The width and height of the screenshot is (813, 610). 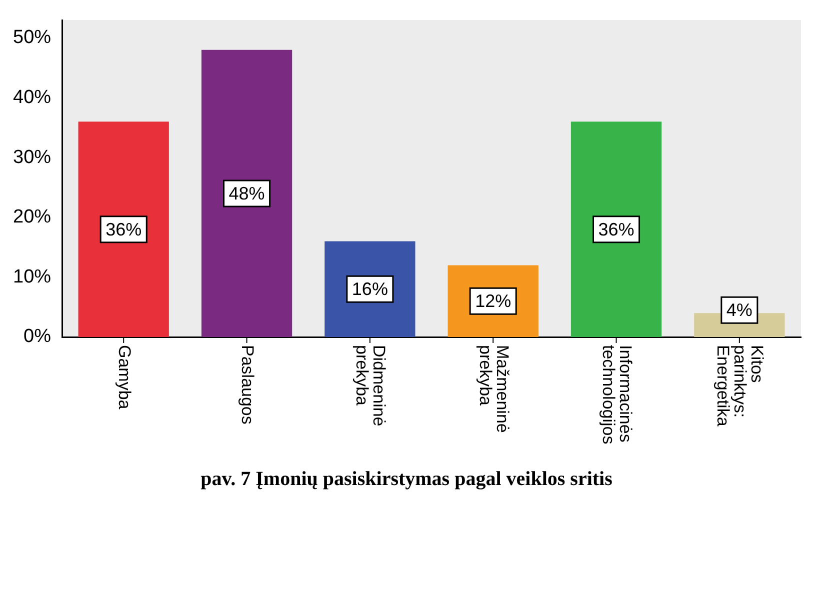 What do you see at coordinates (617, 394) in the screenshot?
I see `x-tick-label: Informacinės technologijos` at bounding box center [617, 394].